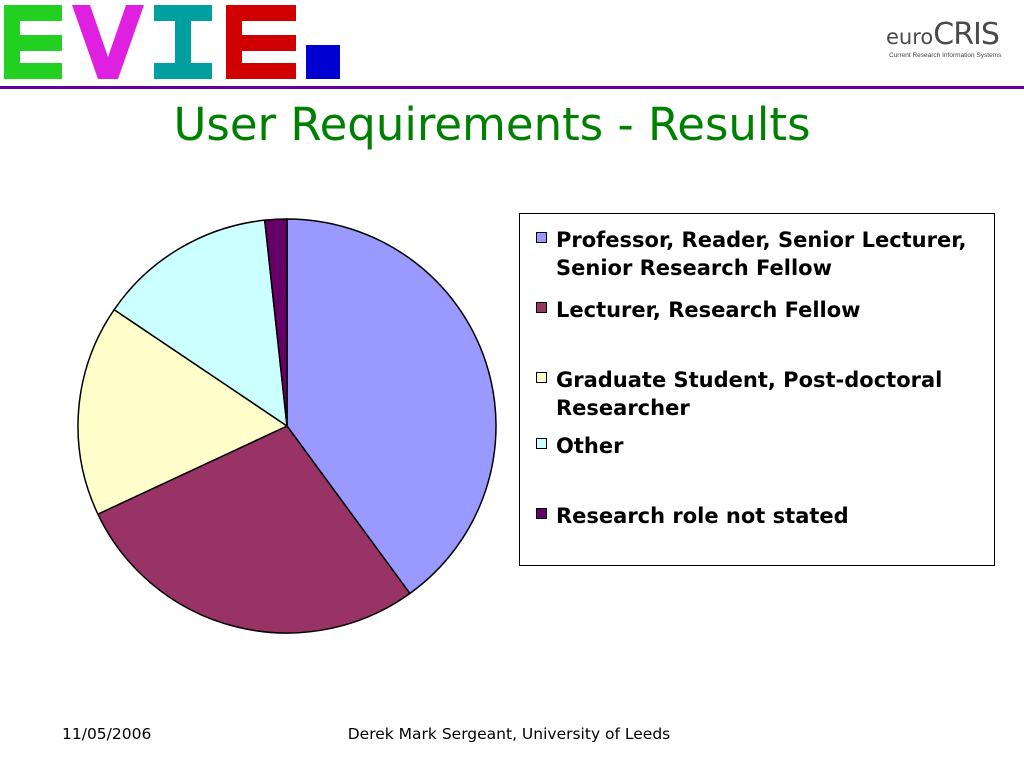 The image size is (1024, 768). What do you see at coordinates (509, 734) in the screenshot?
I see `footer-author: Derek Mark Sergeant, University of Leeds` at bounding box center [509, 734].